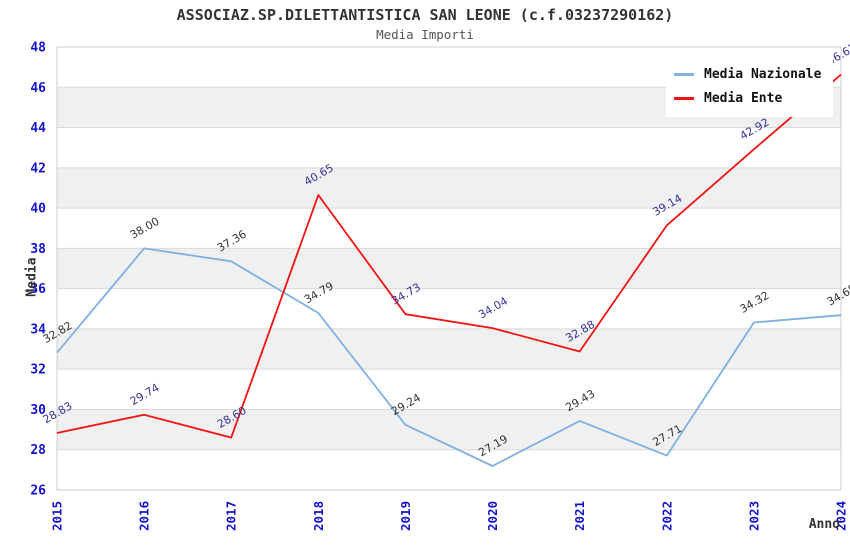  What do you see at coordinates (492, 516) in the screenshot?
I see `x-tick-label: 2020` at bounding box center [492, 516].